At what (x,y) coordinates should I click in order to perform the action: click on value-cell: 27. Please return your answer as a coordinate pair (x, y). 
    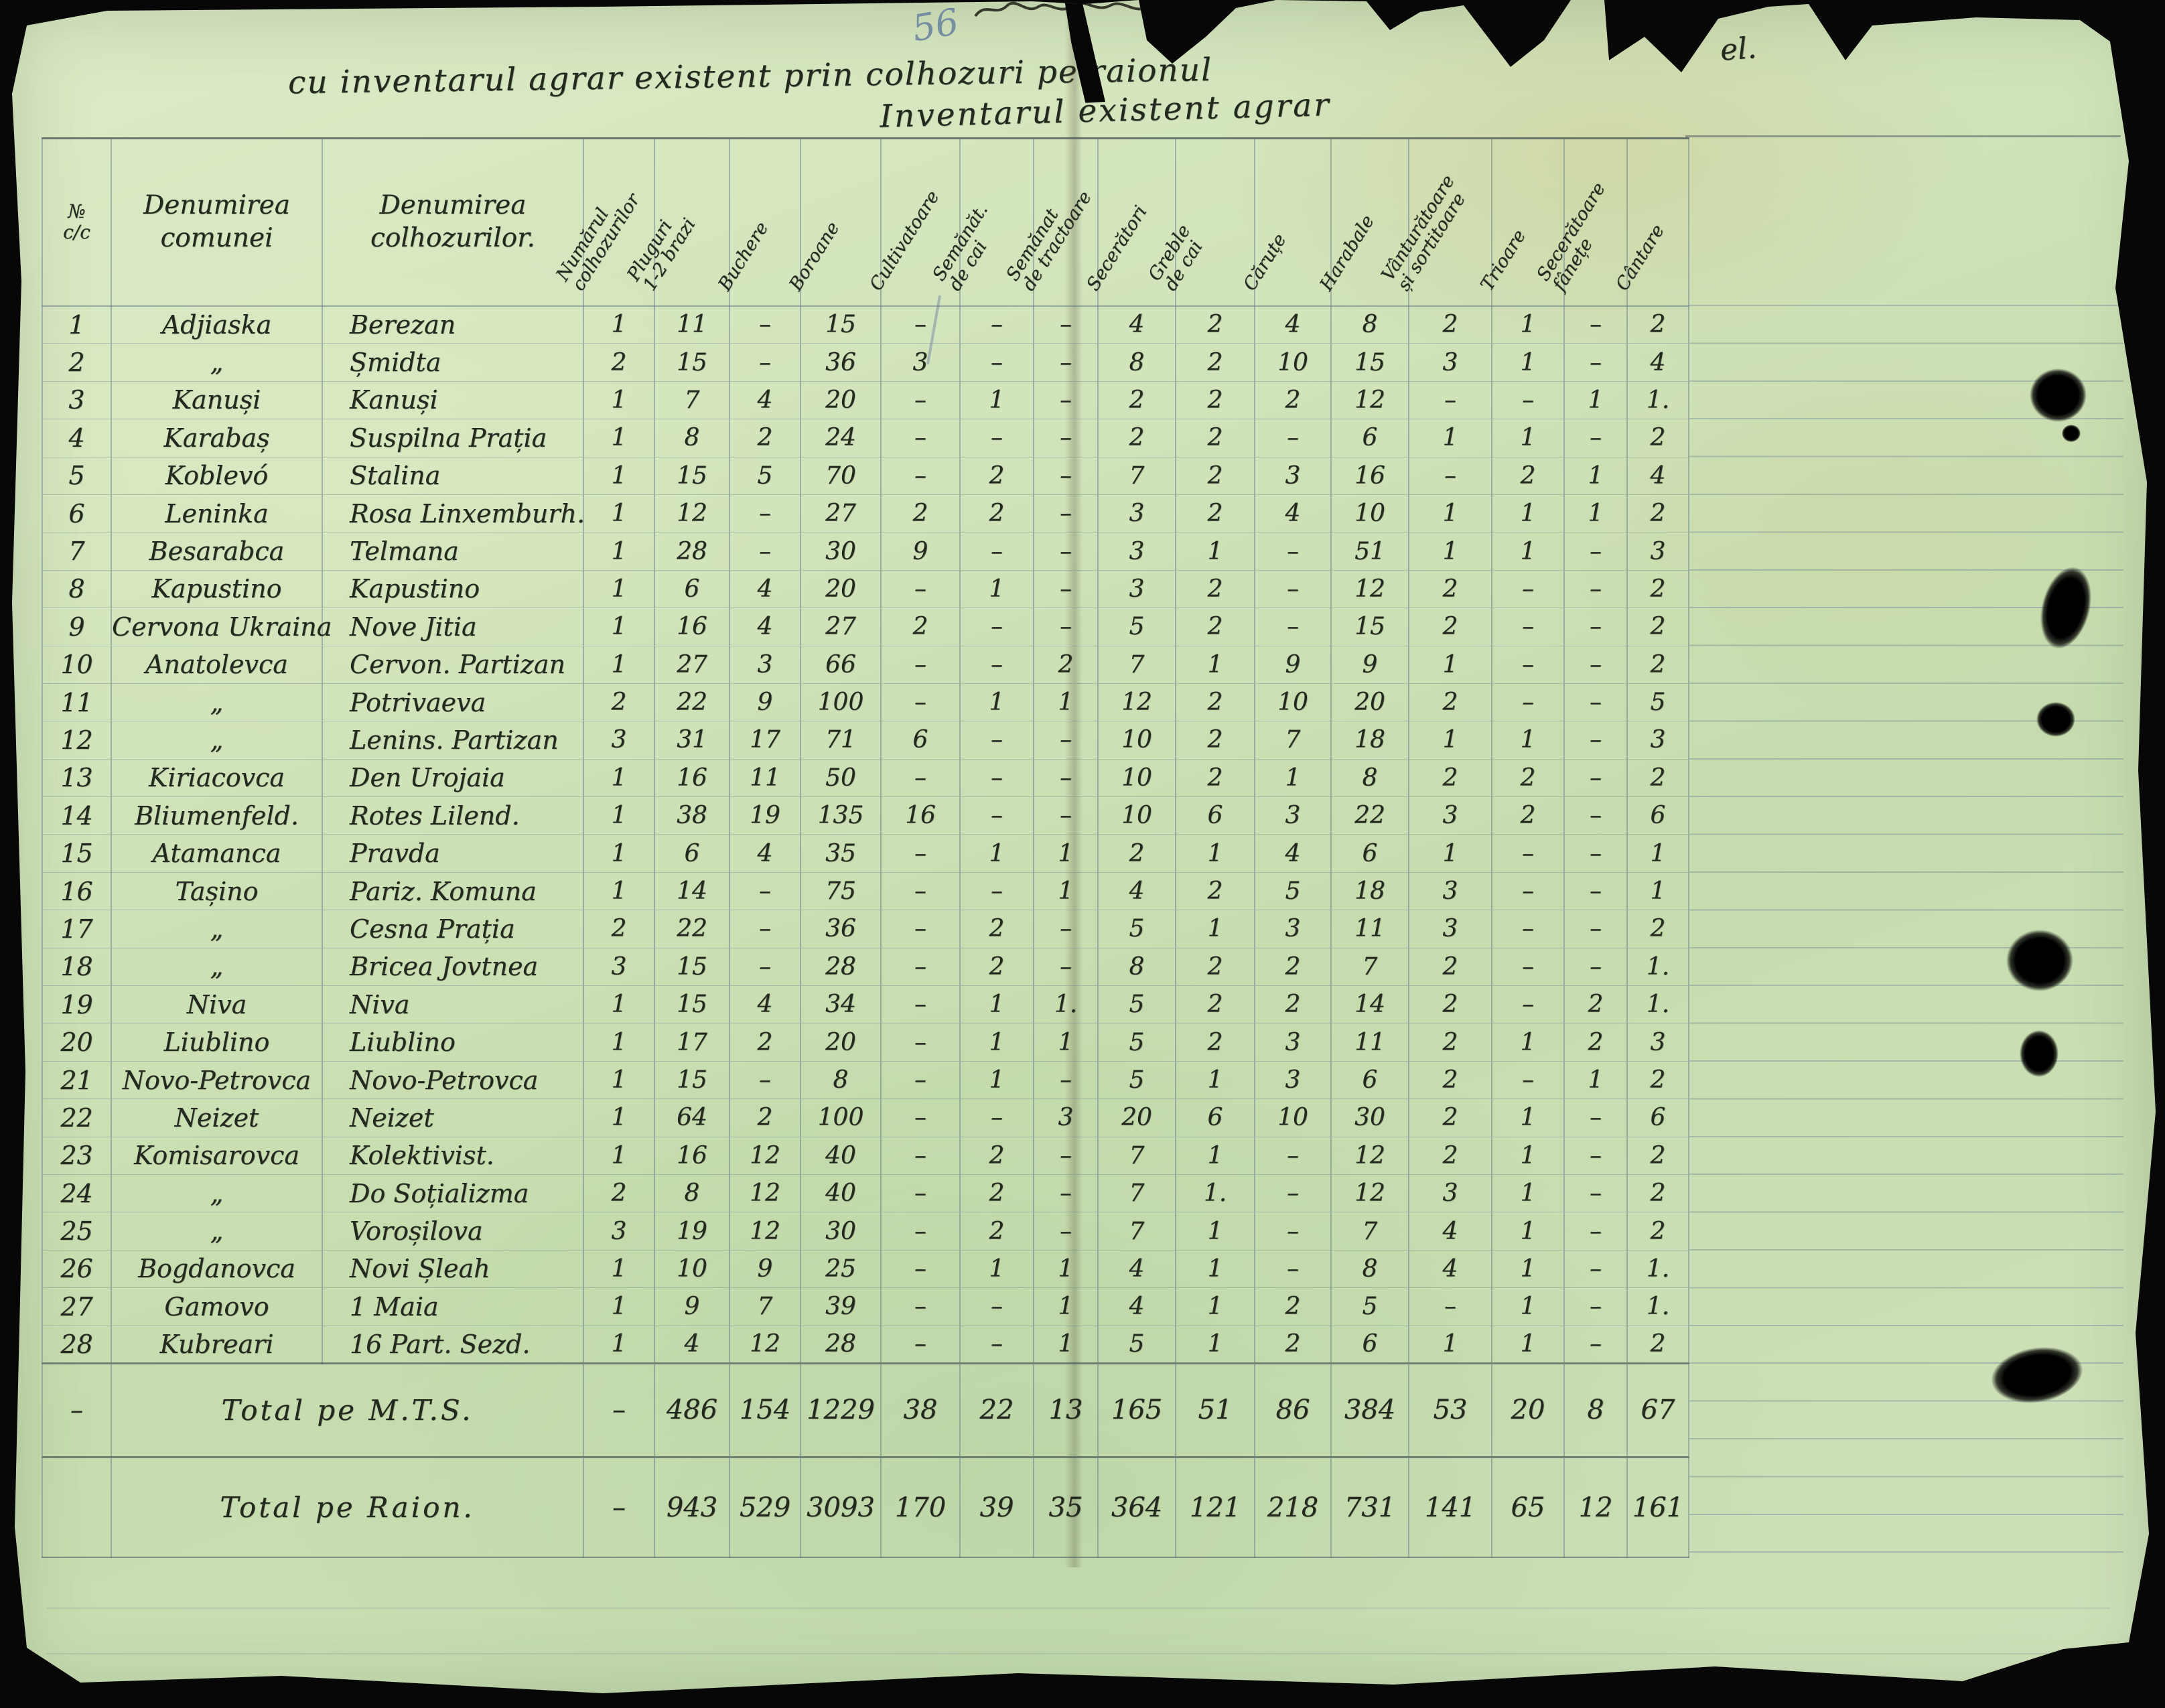
    Looking at the image, I should click on (841, 513).